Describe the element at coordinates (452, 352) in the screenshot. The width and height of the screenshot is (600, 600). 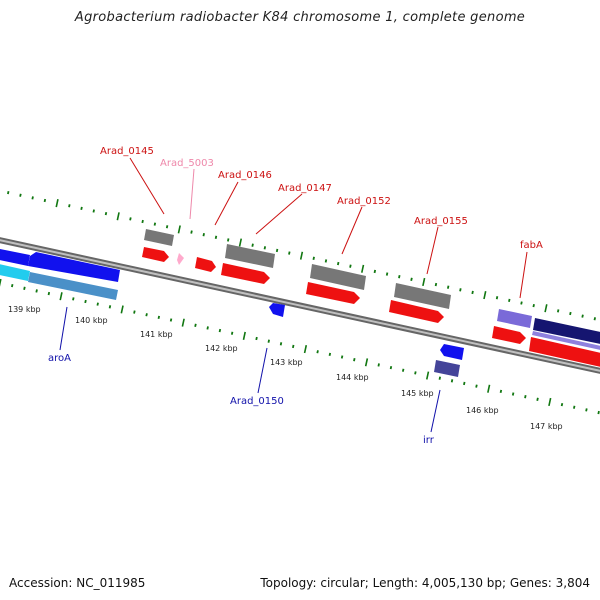
I see `cds-irr` at that location.